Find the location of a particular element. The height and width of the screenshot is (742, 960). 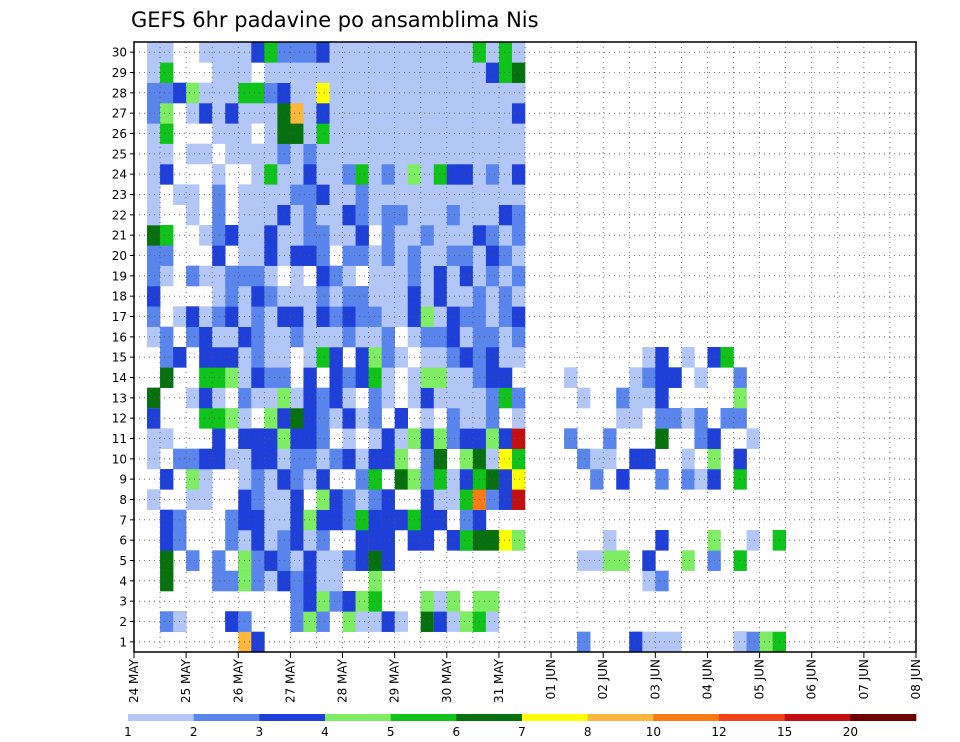

y-tick-label: 22 is located at coordinates (119, 215).